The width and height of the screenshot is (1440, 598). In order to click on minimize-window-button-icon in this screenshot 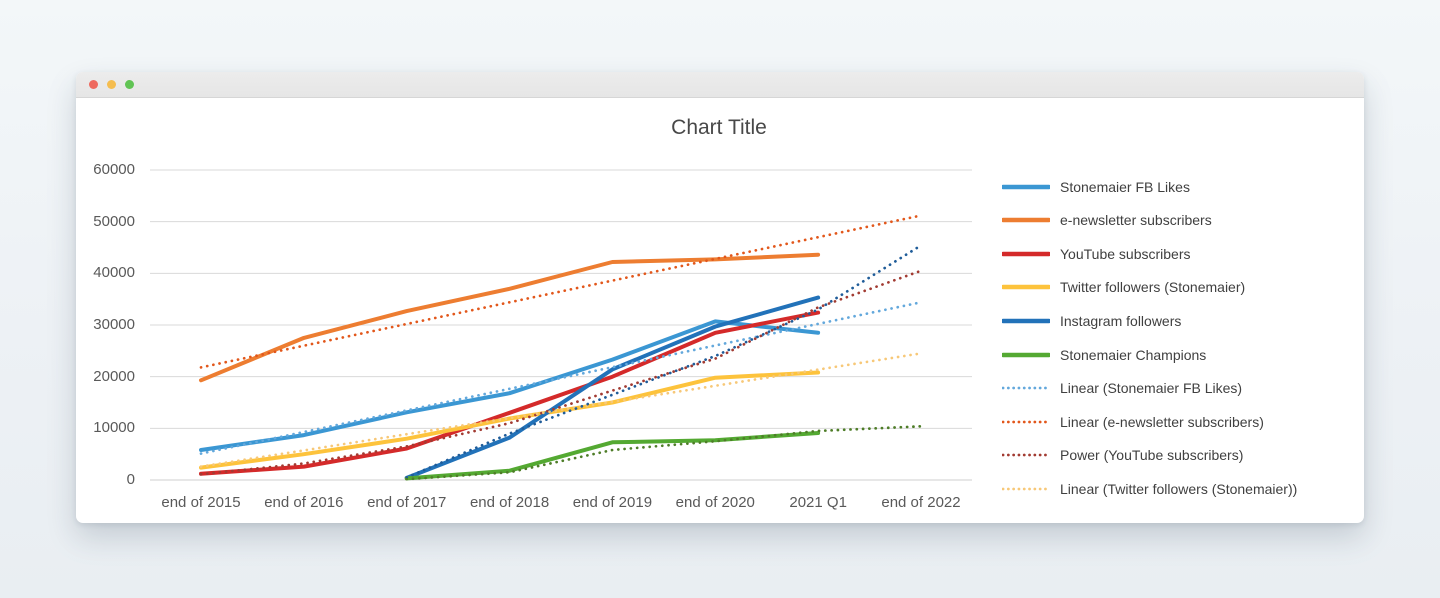, I will do `click(111, 84)`.